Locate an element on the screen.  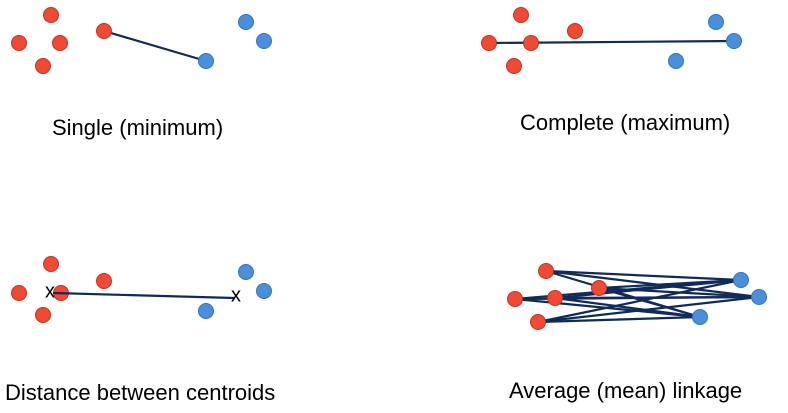
complete-linkage-caption: Complete (maximum) is located at coordinates (625, 122).